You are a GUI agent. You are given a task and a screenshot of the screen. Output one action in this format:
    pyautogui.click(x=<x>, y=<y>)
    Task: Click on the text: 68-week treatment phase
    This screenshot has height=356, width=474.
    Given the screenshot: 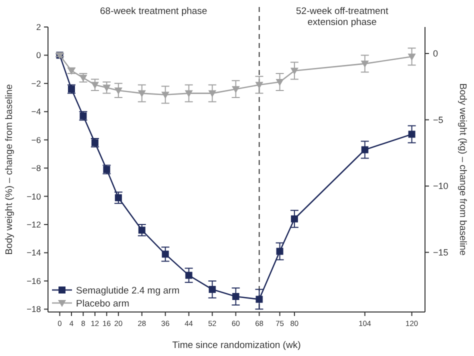 What is the action you would take?
    pyautogui.click(x=154, y=11)
    